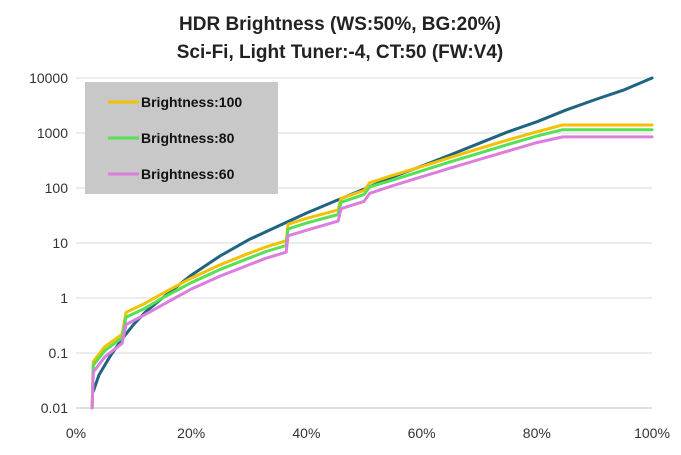 This screenshot has width=681, height=455. Describe the element at coordinates (188, 138) in the screenshot. I see `legend-label-brightness-80: Brightness:80` at that location.